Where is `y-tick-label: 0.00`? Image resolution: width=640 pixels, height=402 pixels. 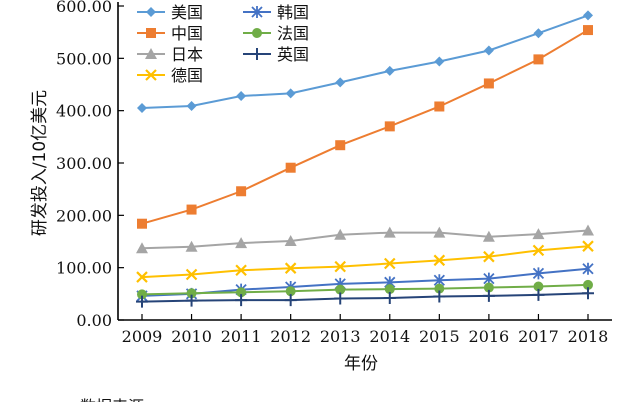 y-tick-label: 0.00 is located at coordinates (94, 320).